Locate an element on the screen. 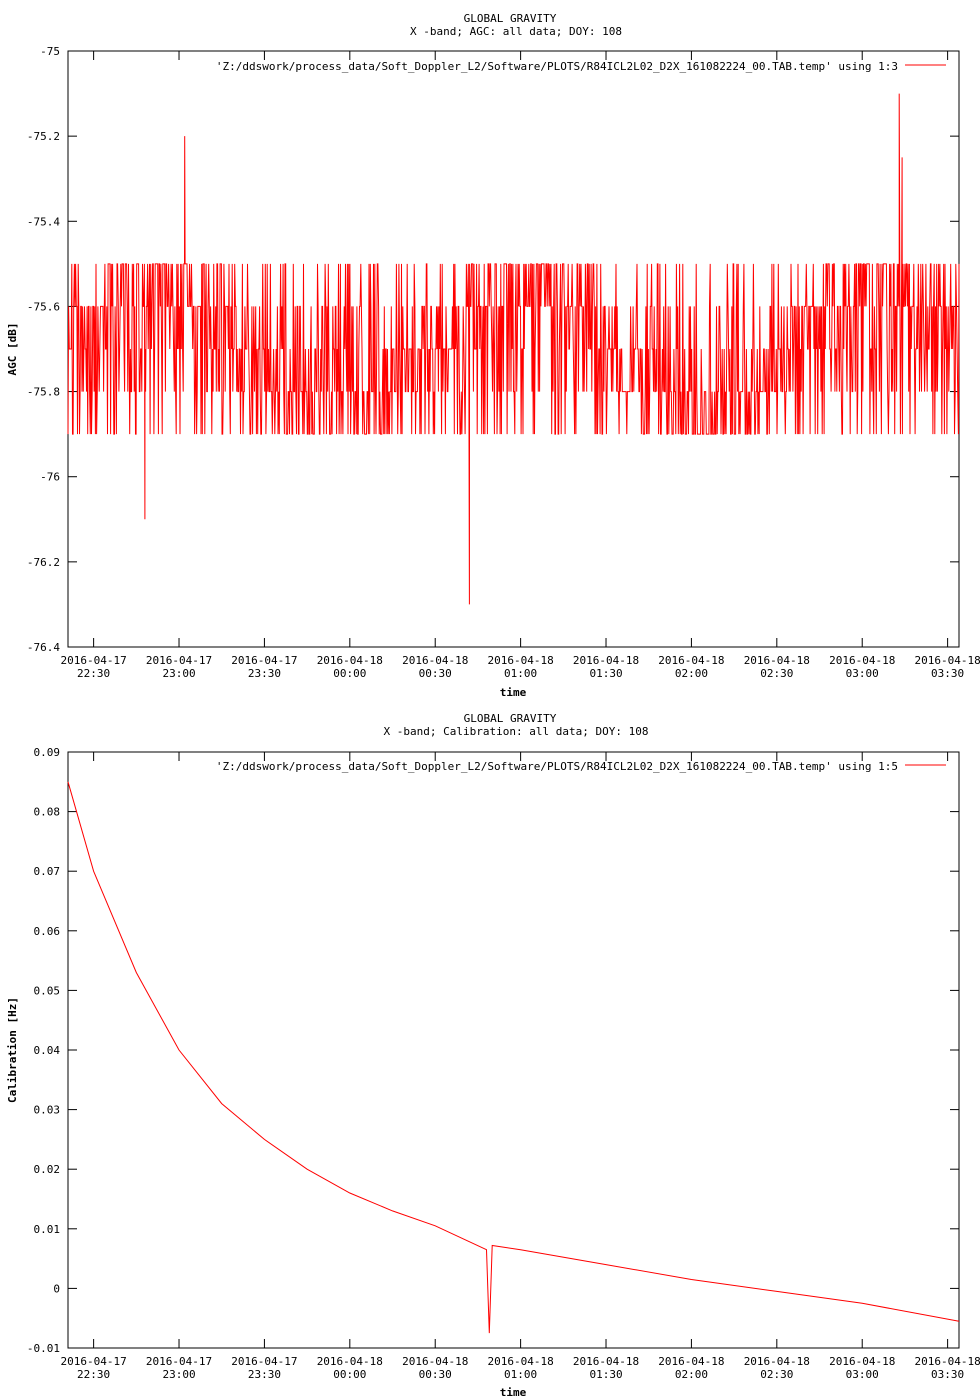 The width and height of the screenshot is (980, 1400). chart2-subtitle: X -band; Calibration: all data; DOY: 108 is located at coordinates (516, 731).